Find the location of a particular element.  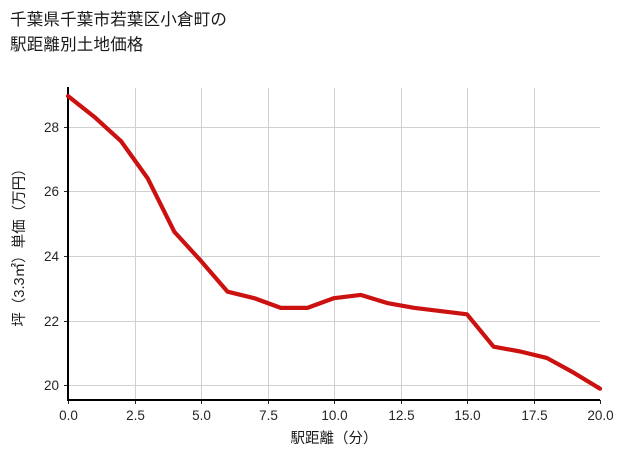

x-axis-tick-labels: 0.0 2.5 5.0 7.5 10.0 12.5 15.0 17.5 20.0 is located at coordinates (336, 415).